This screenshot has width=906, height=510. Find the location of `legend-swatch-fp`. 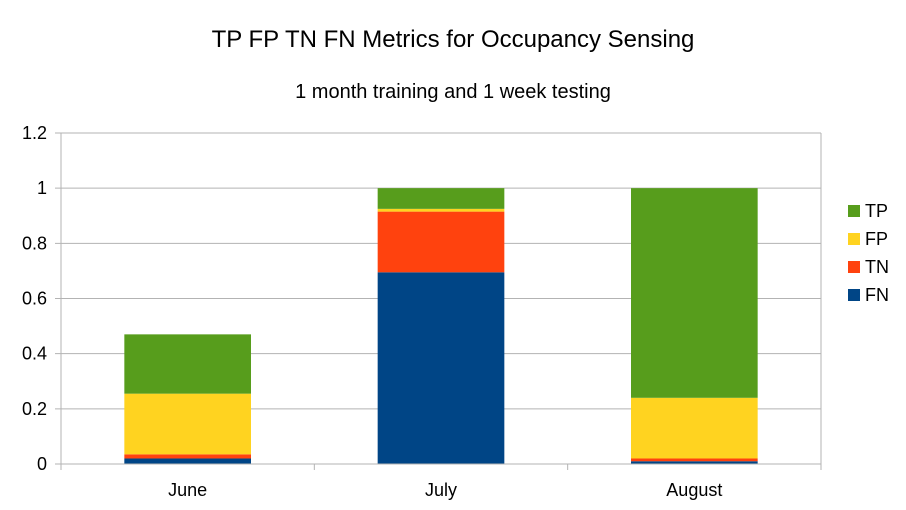

legend-swatch-fp is located at coordinates (854, 239).